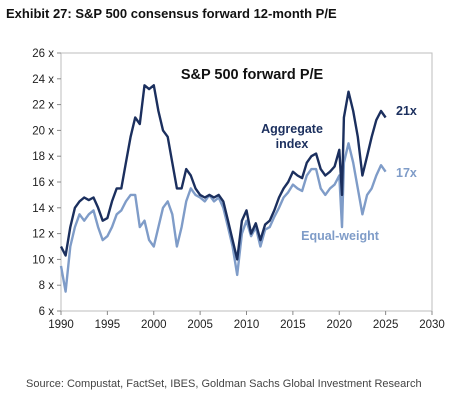 Image resolution: width=457 pixels, height=400 pixels. Describe the element at coordinates (43, 106) in the screenshot. I see `y-tick-label: 22 x` at that location.